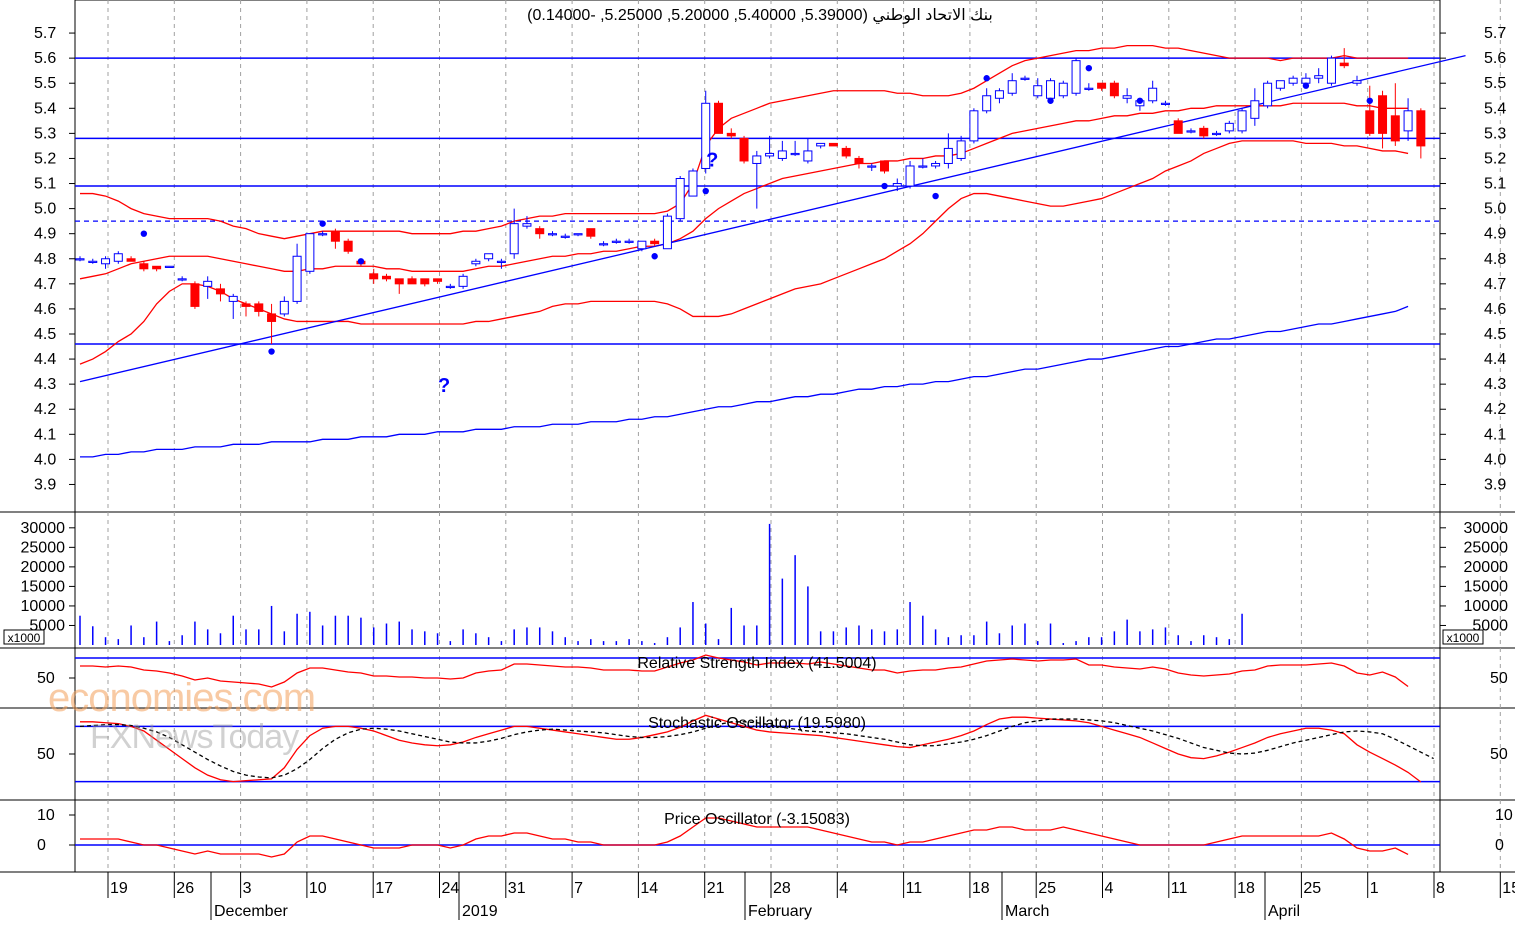 The width and height of the screenshot is (1515, 925). What do you see at coordinates (247, 888) in the screenshot?
I see `x-tick-label: 3` at bounding box center [247, 888].